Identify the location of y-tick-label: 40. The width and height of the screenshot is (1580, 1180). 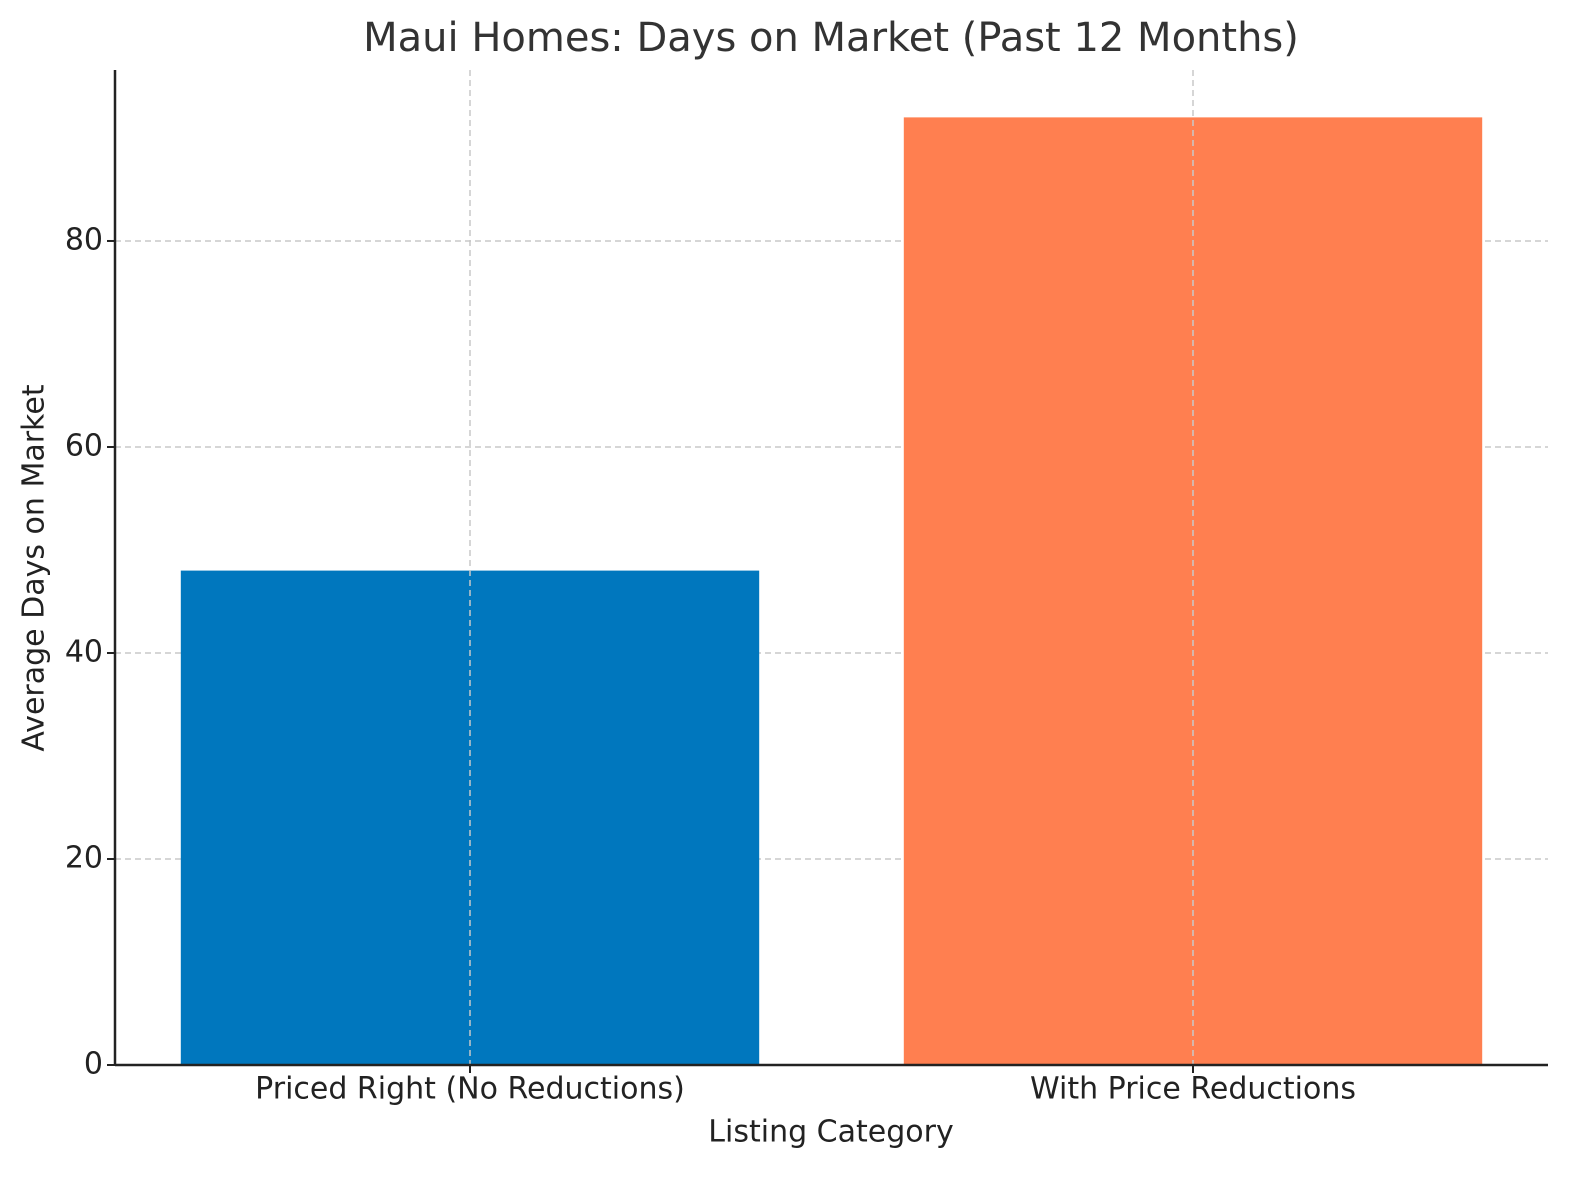
(84, 651).